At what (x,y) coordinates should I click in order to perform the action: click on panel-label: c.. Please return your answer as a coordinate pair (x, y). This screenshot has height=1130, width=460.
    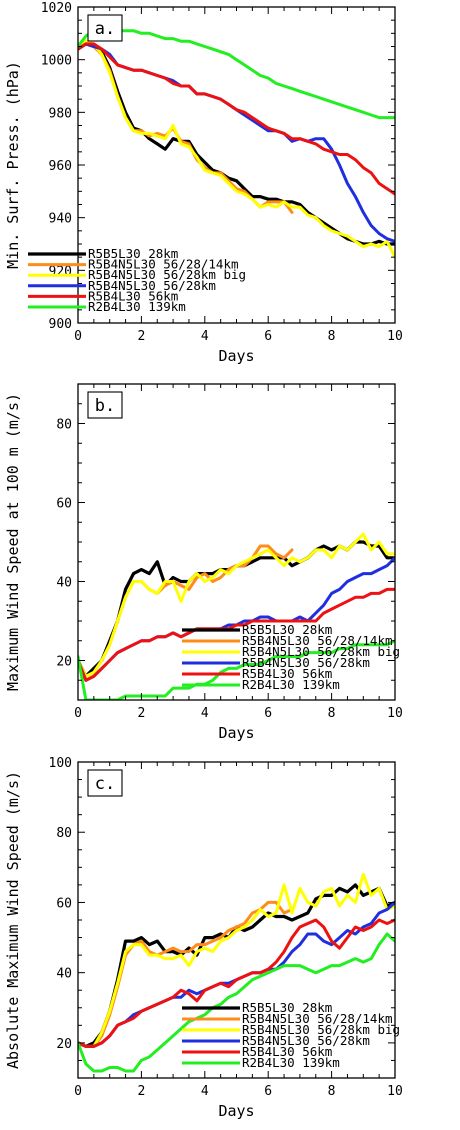
    Looking at the image, I should click on (105, 784).